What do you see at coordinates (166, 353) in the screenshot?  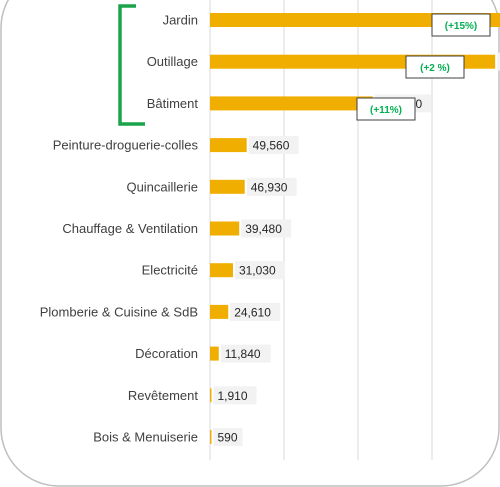 I see `category-label: Décoration` at bounding box center [166, 353].